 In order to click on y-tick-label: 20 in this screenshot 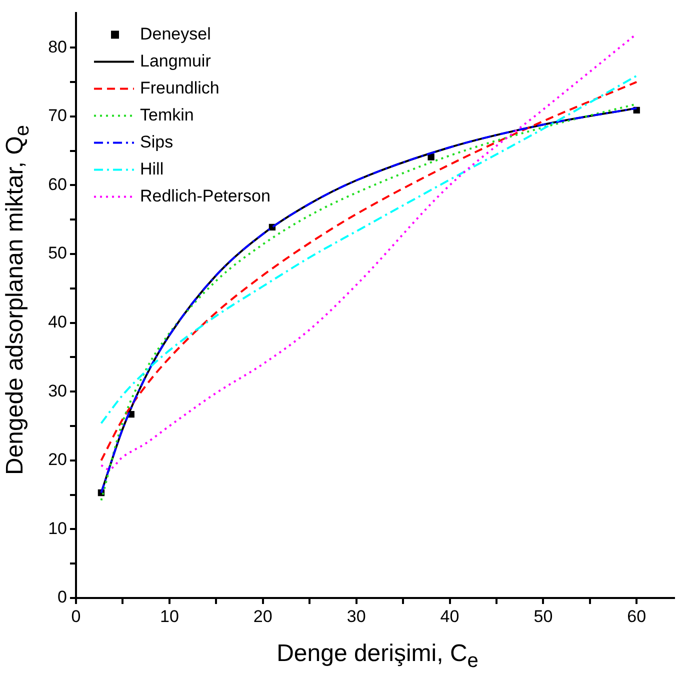, I will do `click(57, 460)`.